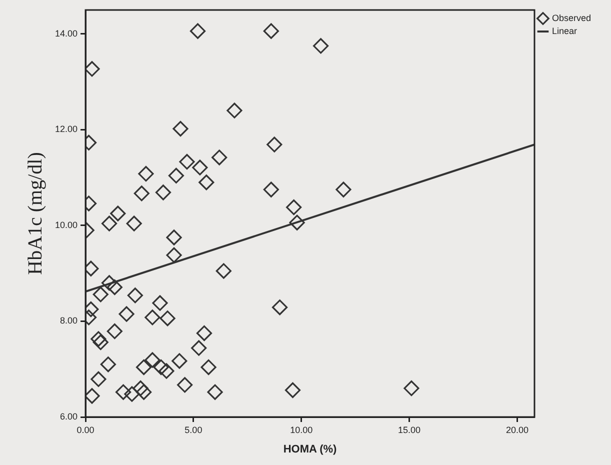  I want to click on x-tick-label: 10.00, so click(301, 429).